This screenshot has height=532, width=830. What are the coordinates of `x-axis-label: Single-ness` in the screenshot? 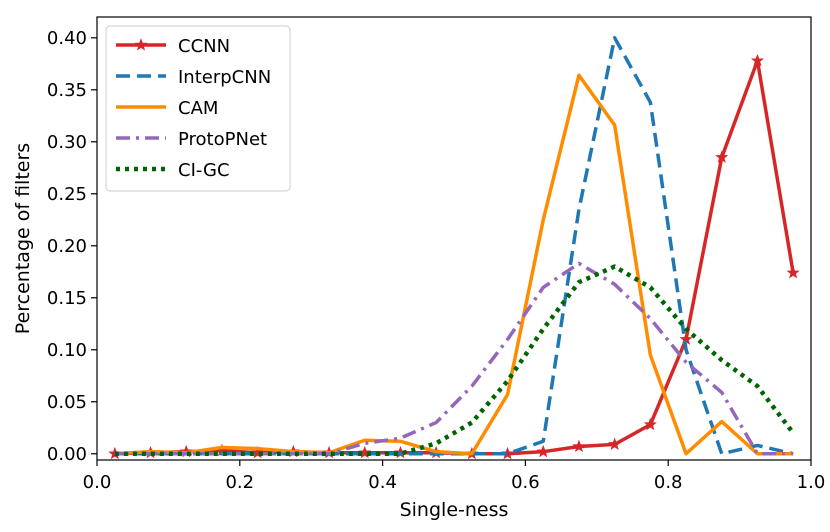 It's located at (454, 510).